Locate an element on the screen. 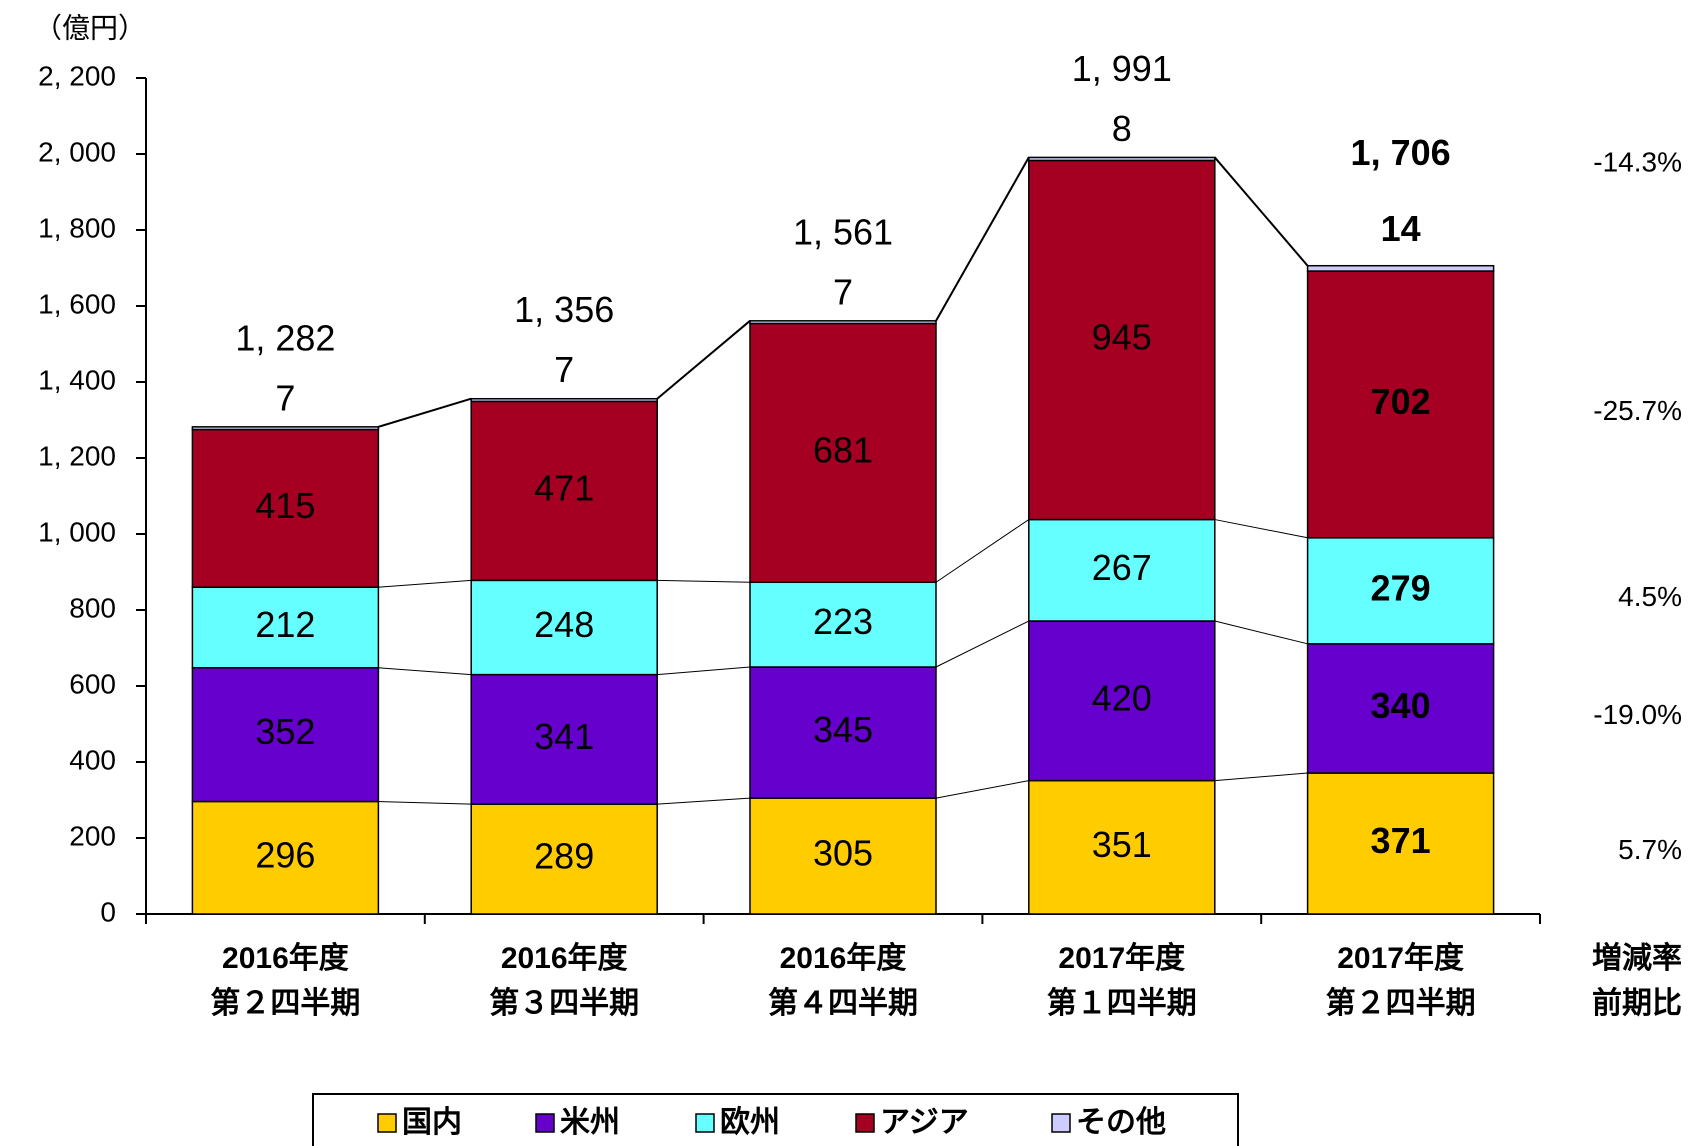 This screenshot has width=1688, height=1146. legend-label: その他 is located at coordinates (1121, 1122).